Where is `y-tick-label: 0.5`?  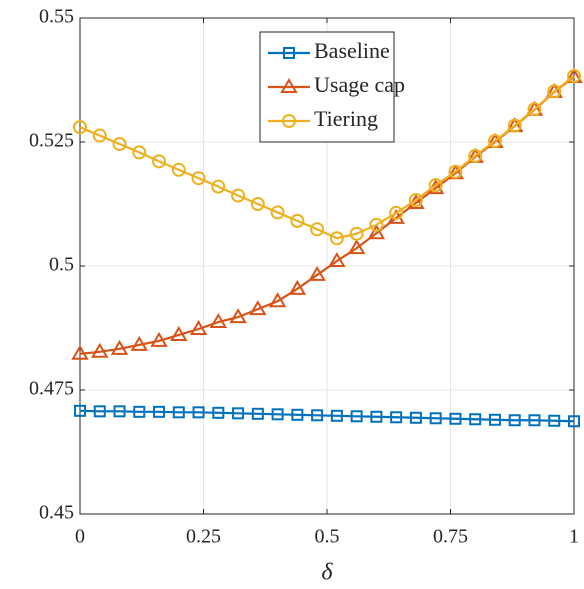
y-tick-label: 0.5 is located at coordinates (61, 265).